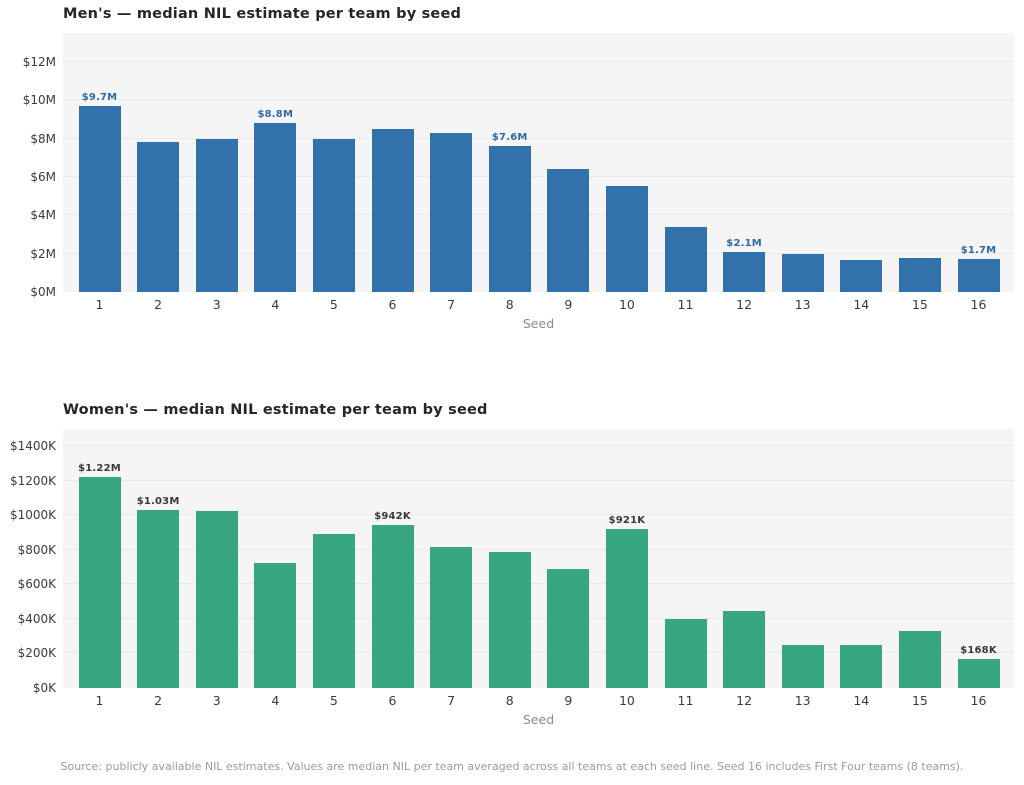  I want to click on x-tick-label: 6, so click(392, 700).